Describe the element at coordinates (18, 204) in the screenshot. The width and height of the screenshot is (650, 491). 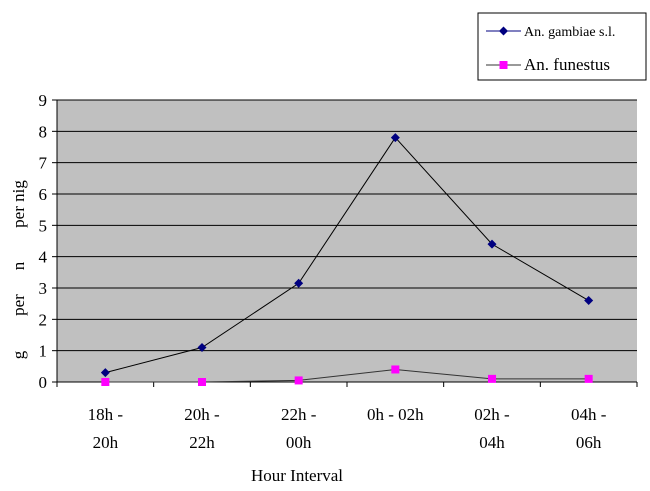
I see `y-axis-title-part-4: per nig` at that location.